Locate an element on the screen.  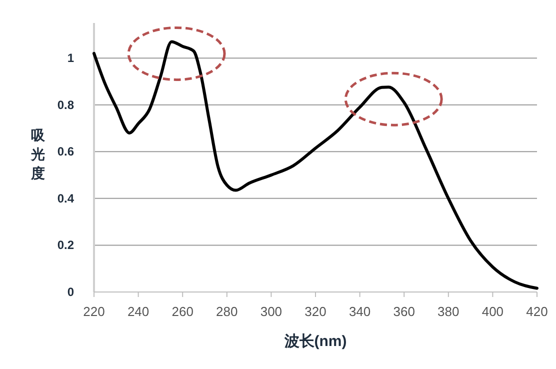
x-tick-label: 400 is located at coordinates (493, 311).